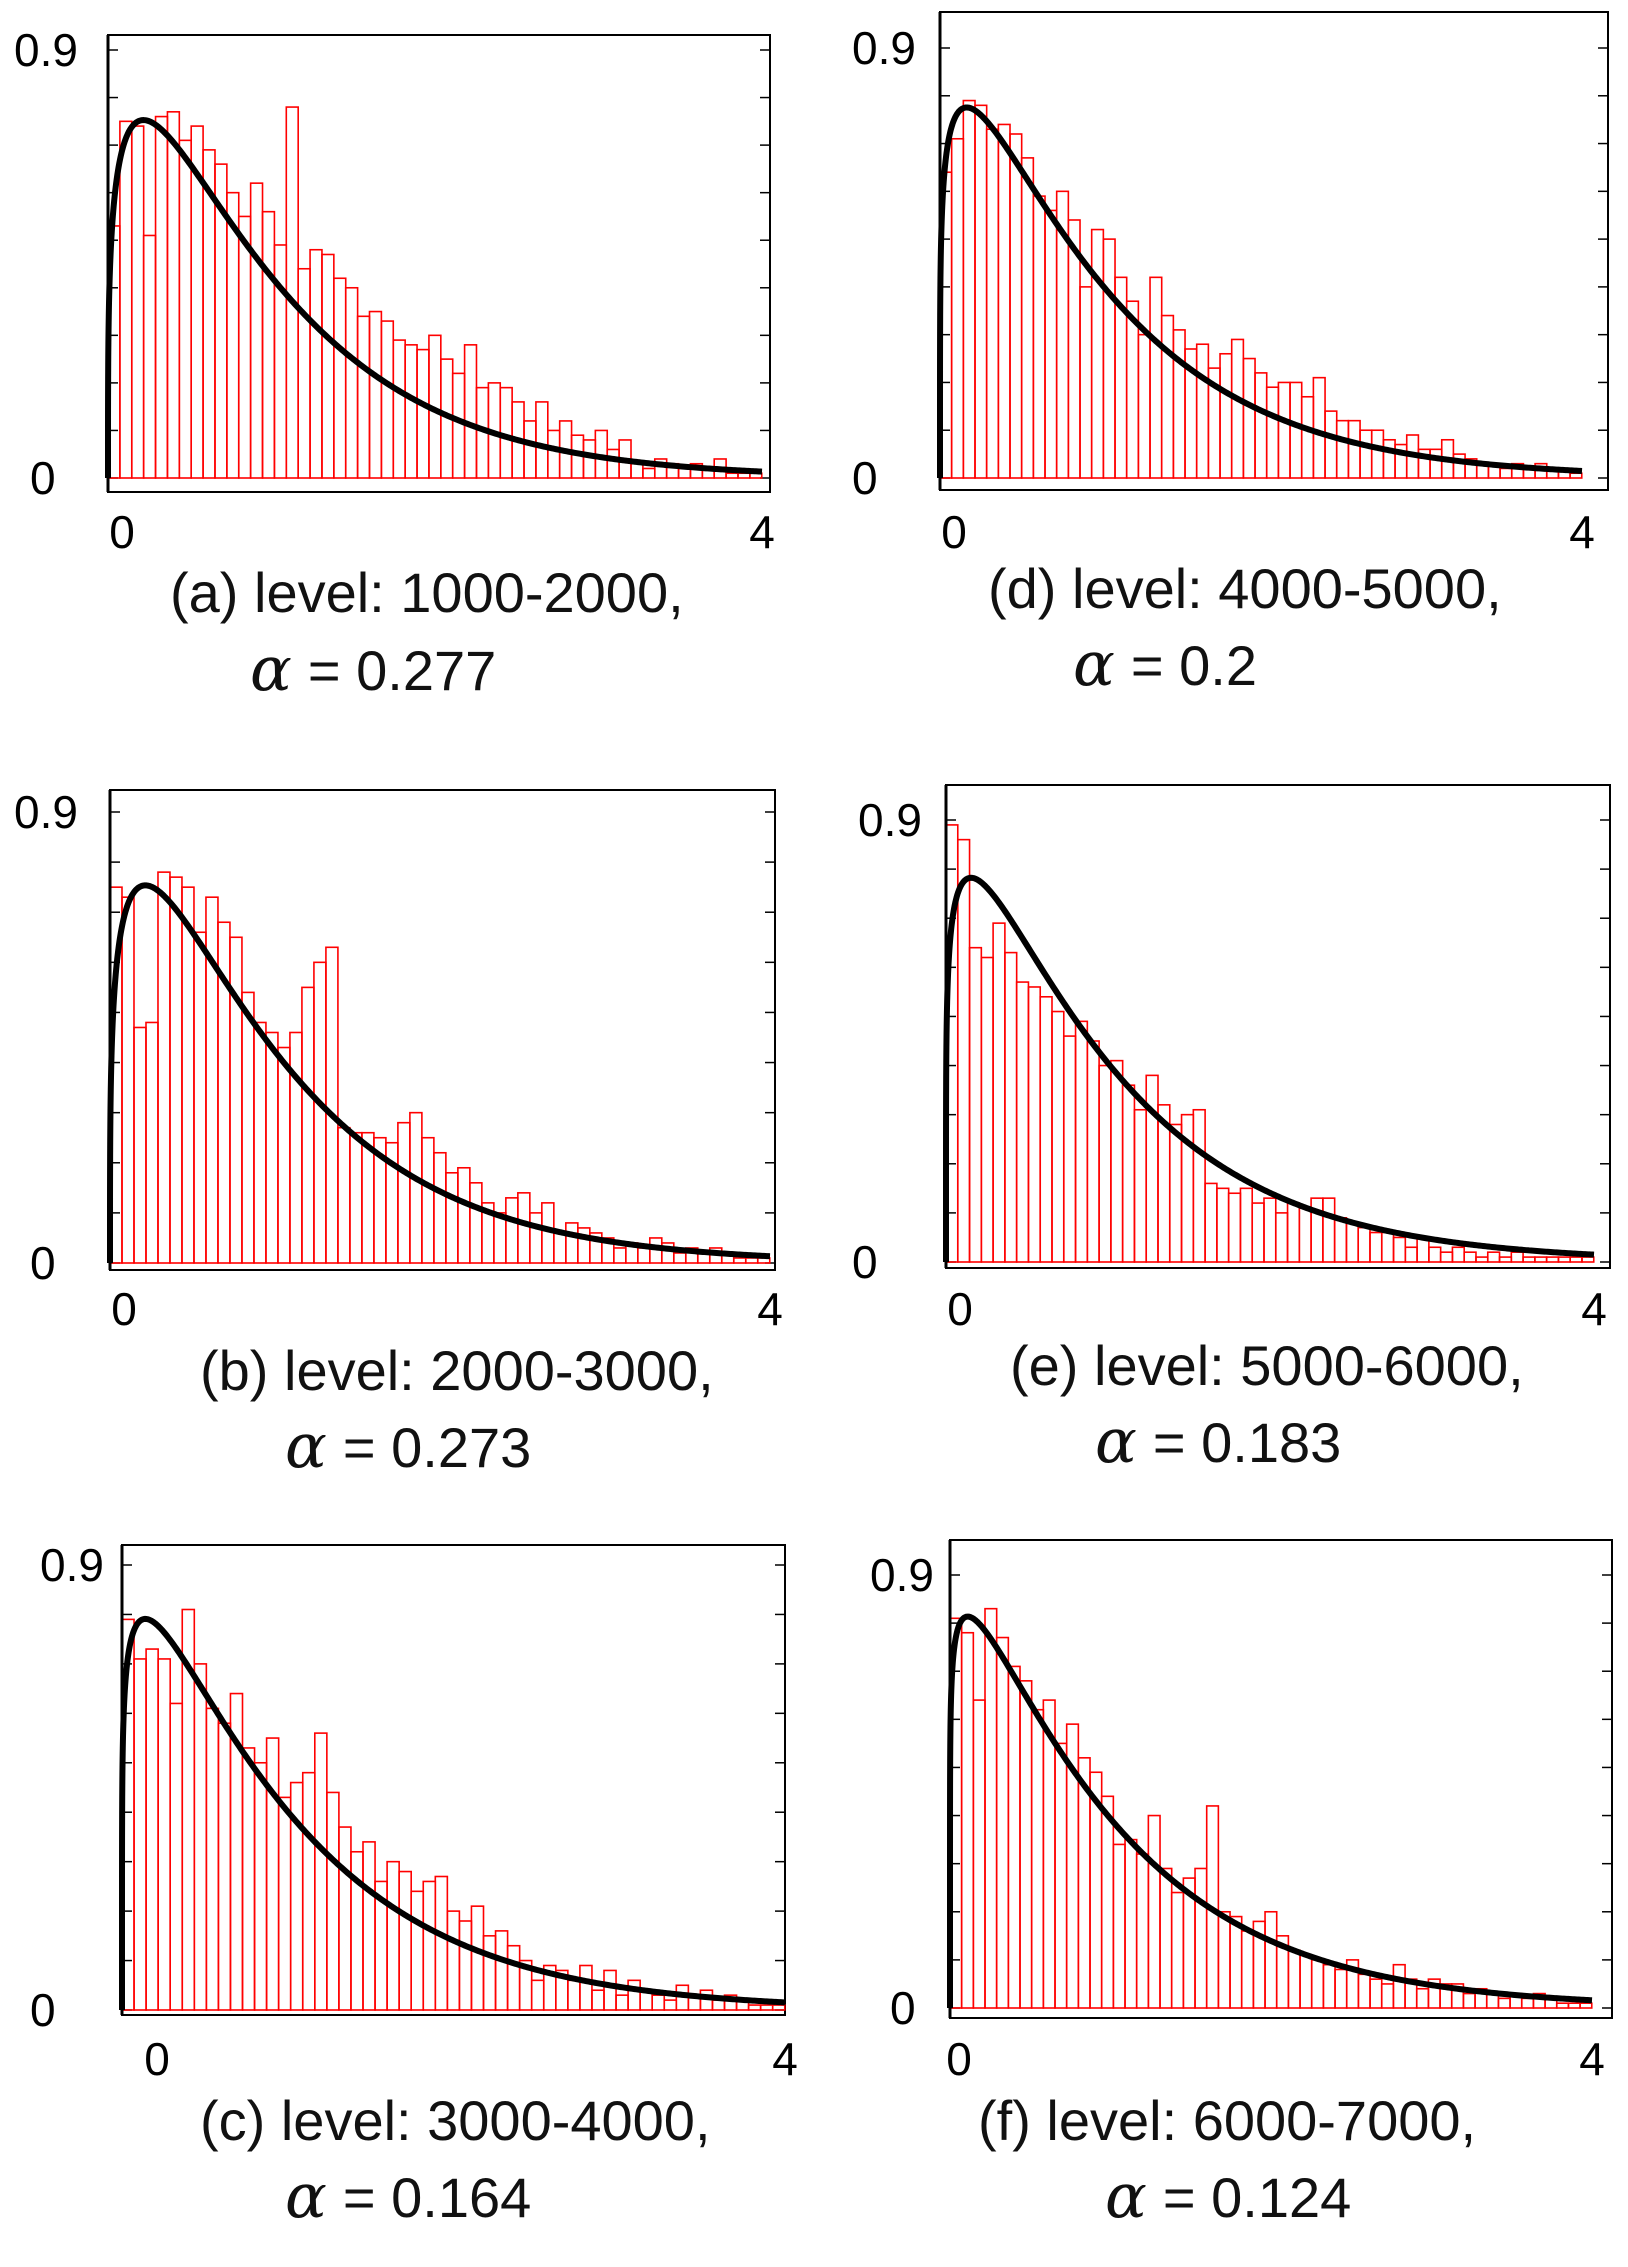 This screenshot has width=1628, height=2267. I want to click on alpha-line: α = 0.183, so click(1218, 1440).